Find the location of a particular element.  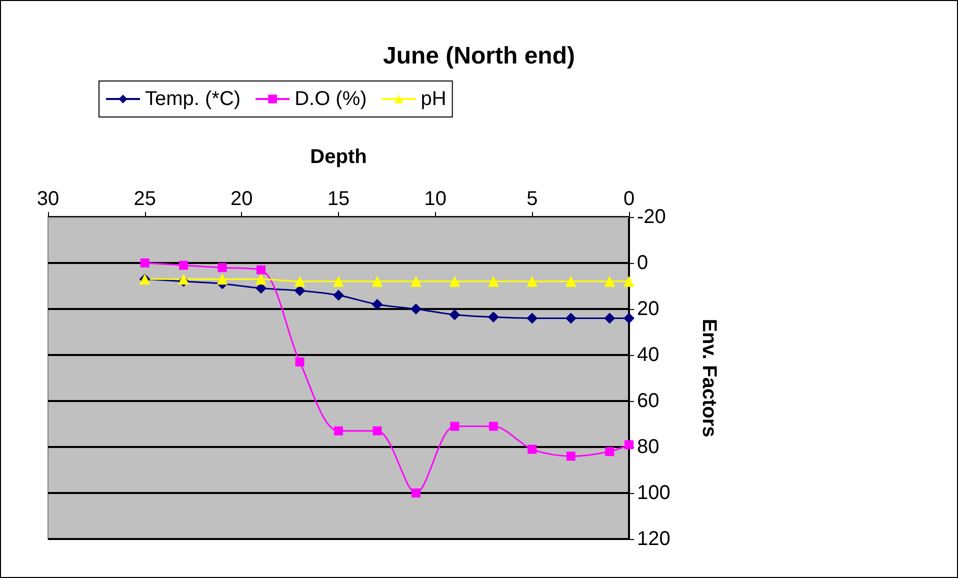

y-axis-title: Env. Factors is located at coordinates (709, 378).